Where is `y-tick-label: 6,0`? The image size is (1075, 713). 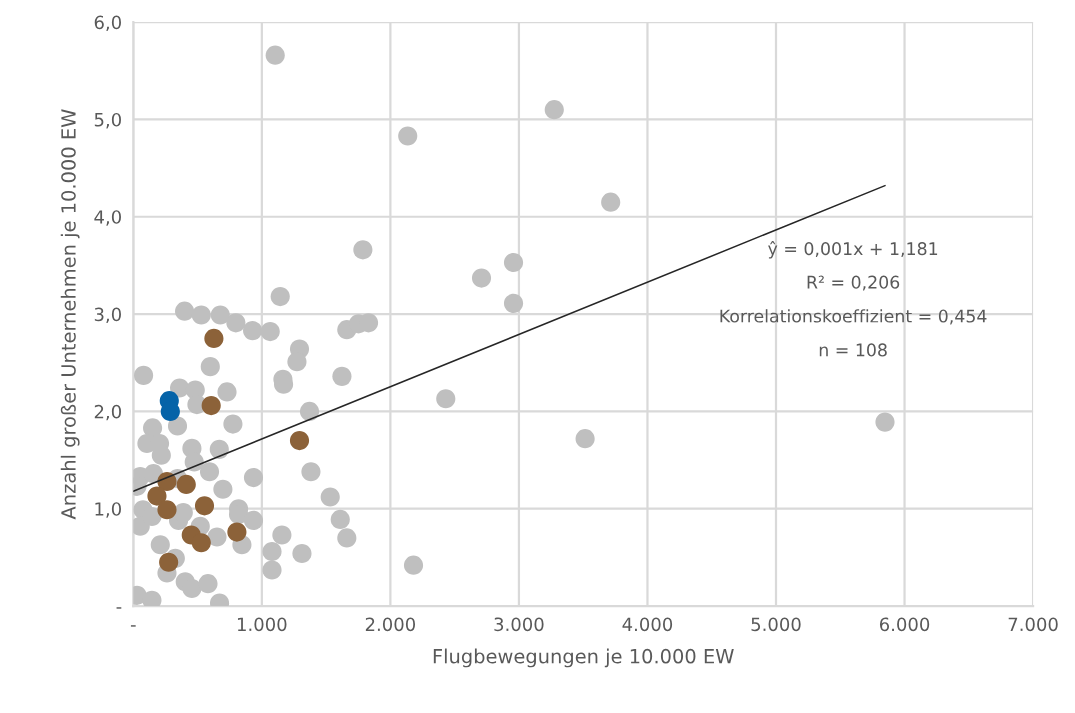
y-tick-label: 6,0 is located at coordinates (107, 23).